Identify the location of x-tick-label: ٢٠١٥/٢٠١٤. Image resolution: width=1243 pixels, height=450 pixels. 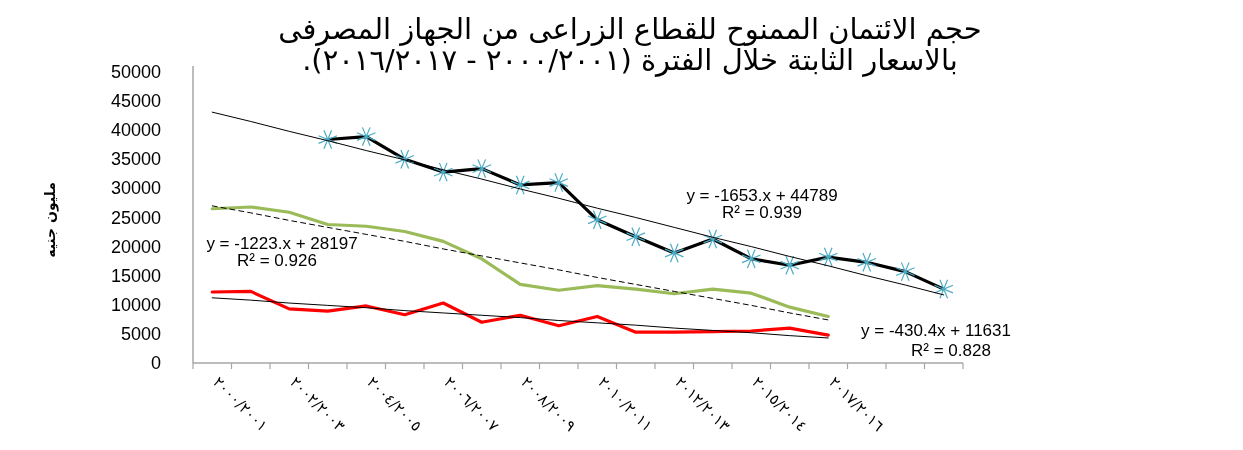
(779, 404).